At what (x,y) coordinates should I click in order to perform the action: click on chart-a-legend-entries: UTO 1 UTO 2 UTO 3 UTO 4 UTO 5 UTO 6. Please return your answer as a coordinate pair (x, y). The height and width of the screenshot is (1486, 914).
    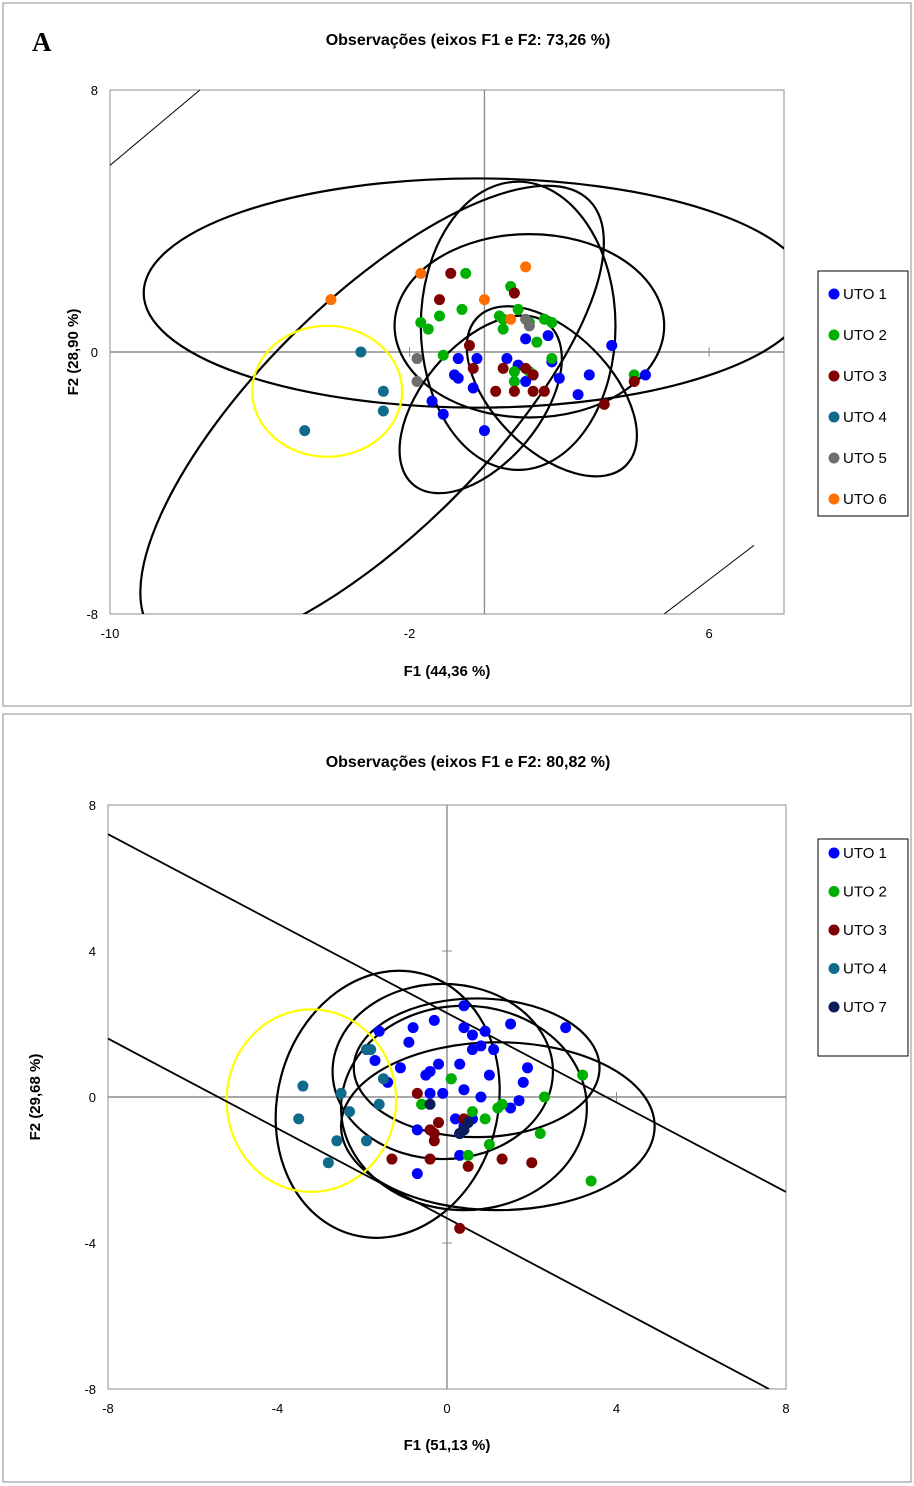
    Looking at the image, I should click on (857, 397).